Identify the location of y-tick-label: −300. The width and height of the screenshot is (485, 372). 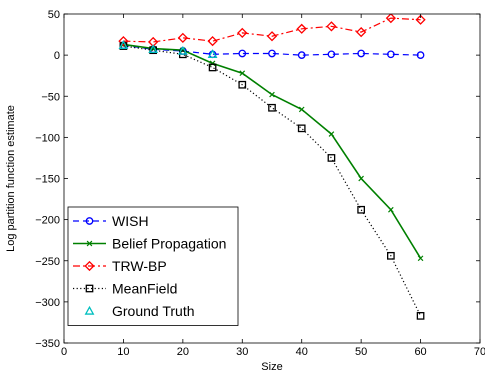
(47, 303).